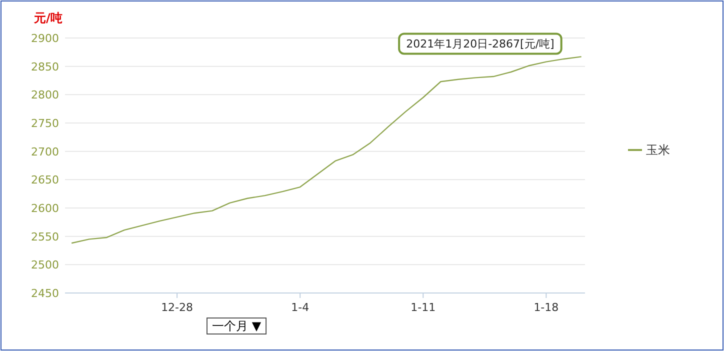 The image size is (724, 351). I want to click on x-tick-label: 1-11, so click(423, 307).